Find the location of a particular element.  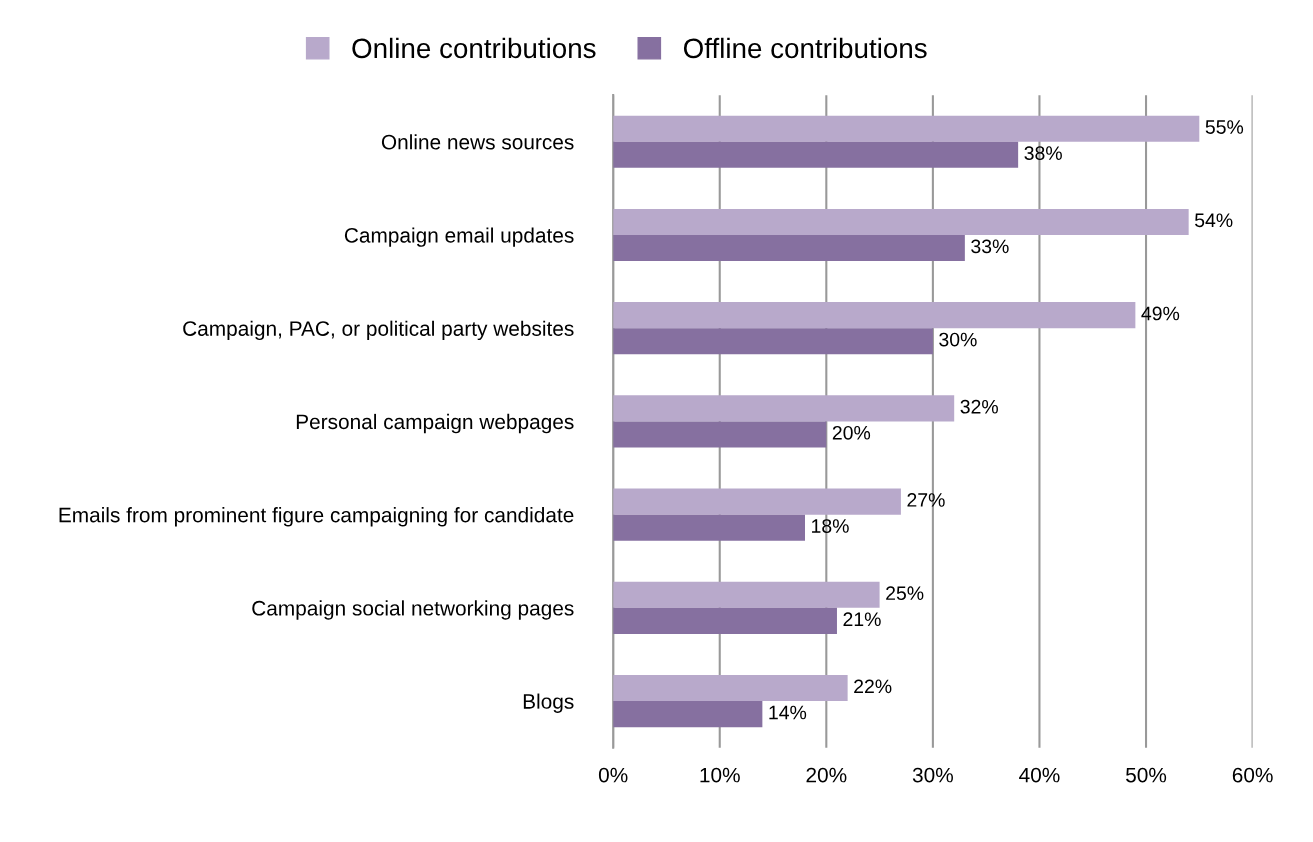

data-label: 21% is located at coordinates (862, 619).